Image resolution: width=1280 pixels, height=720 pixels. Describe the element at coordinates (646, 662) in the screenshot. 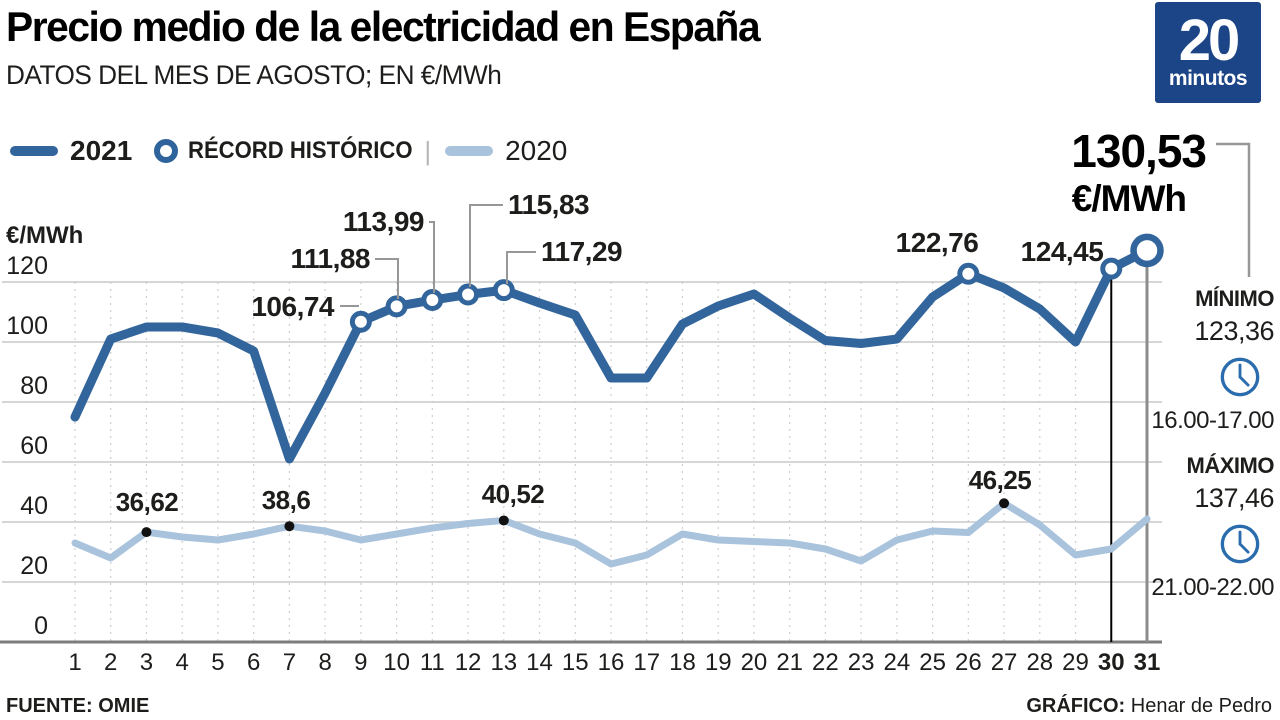

I see `x-tick-label: 17` at that location.